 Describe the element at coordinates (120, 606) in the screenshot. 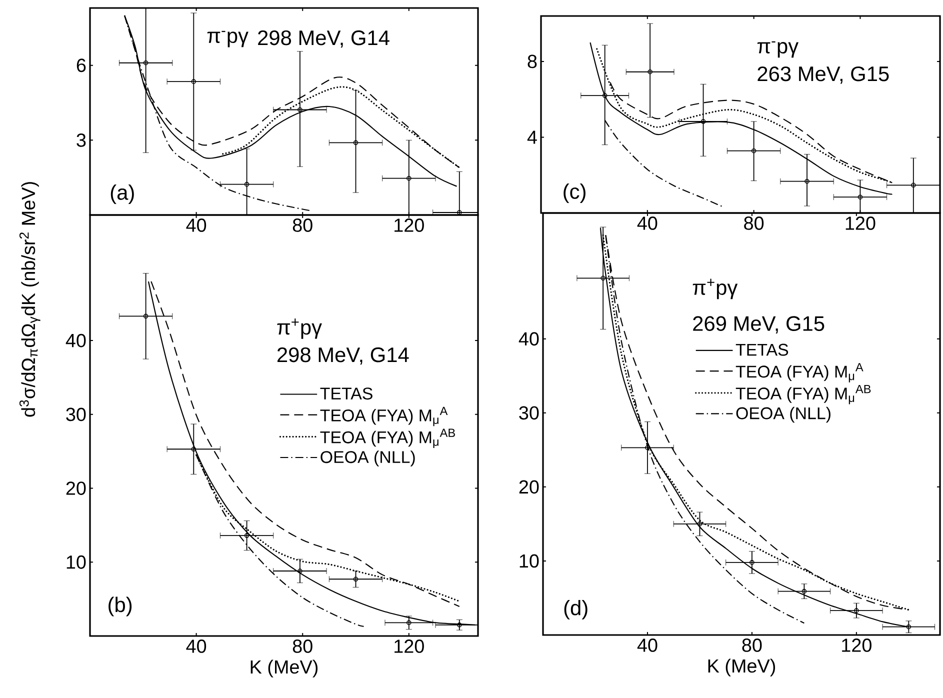

I see `annotation: (b)` at that location.